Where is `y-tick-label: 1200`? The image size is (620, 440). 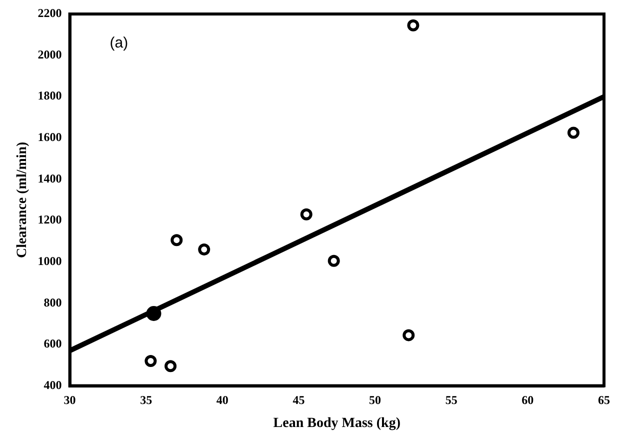 y-tick-label: 1200 is located at coordinates (50, 219).